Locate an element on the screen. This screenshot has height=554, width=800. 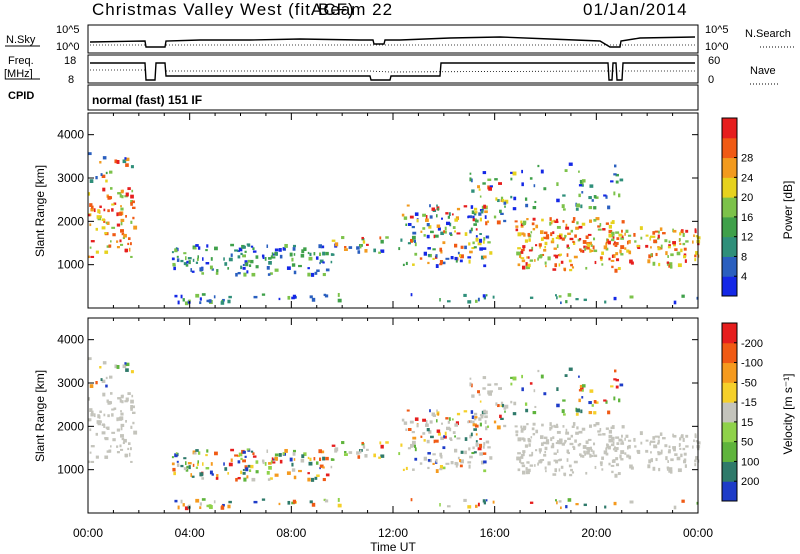
beam-label: Beam 22 is located at coordinates (355, 9).